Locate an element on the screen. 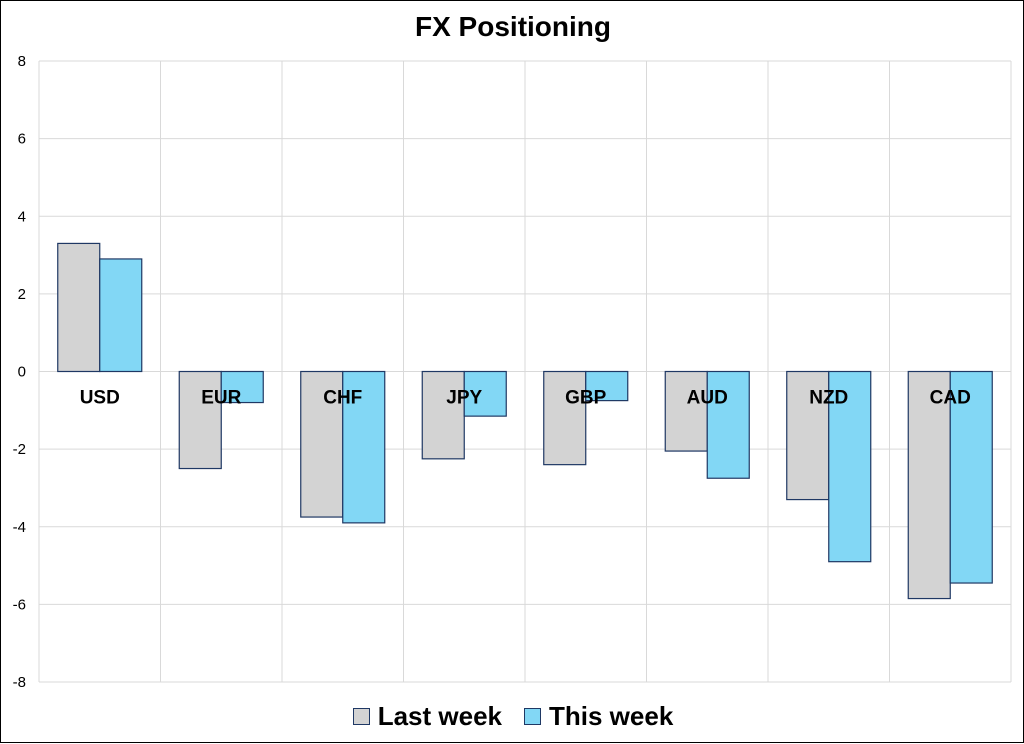  legend-swatch-this-week is located at coordinates (532, 716).